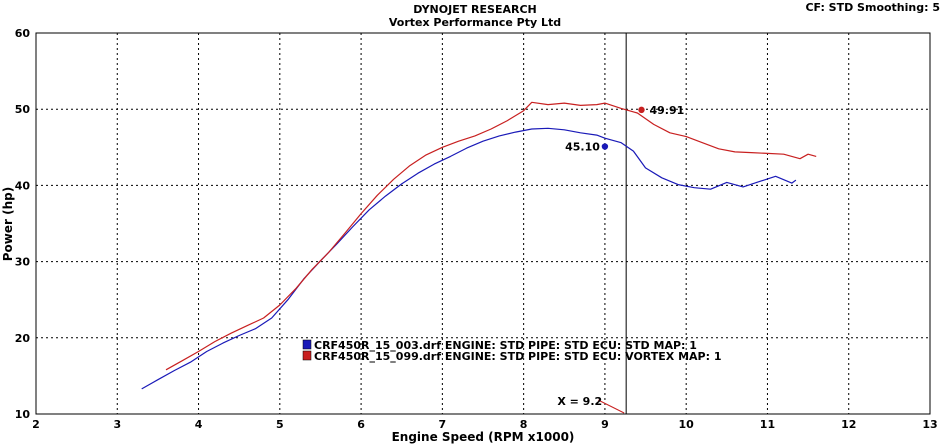  Describe the element at coordinates (929, 424) in the screenshot. I see `x-tick-label: 13` at that location.